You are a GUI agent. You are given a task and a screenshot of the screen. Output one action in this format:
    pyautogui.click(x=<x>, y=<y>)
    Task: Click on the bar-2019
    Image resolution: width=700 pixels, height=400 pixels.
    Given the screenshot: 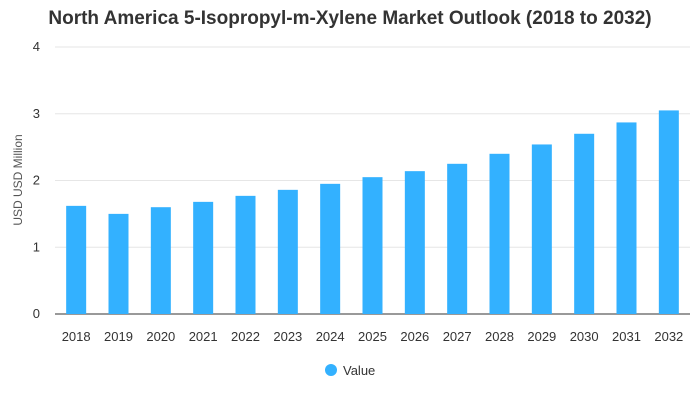 What is the action you would take?
    pyautogui.click(x=118, y=263)
    